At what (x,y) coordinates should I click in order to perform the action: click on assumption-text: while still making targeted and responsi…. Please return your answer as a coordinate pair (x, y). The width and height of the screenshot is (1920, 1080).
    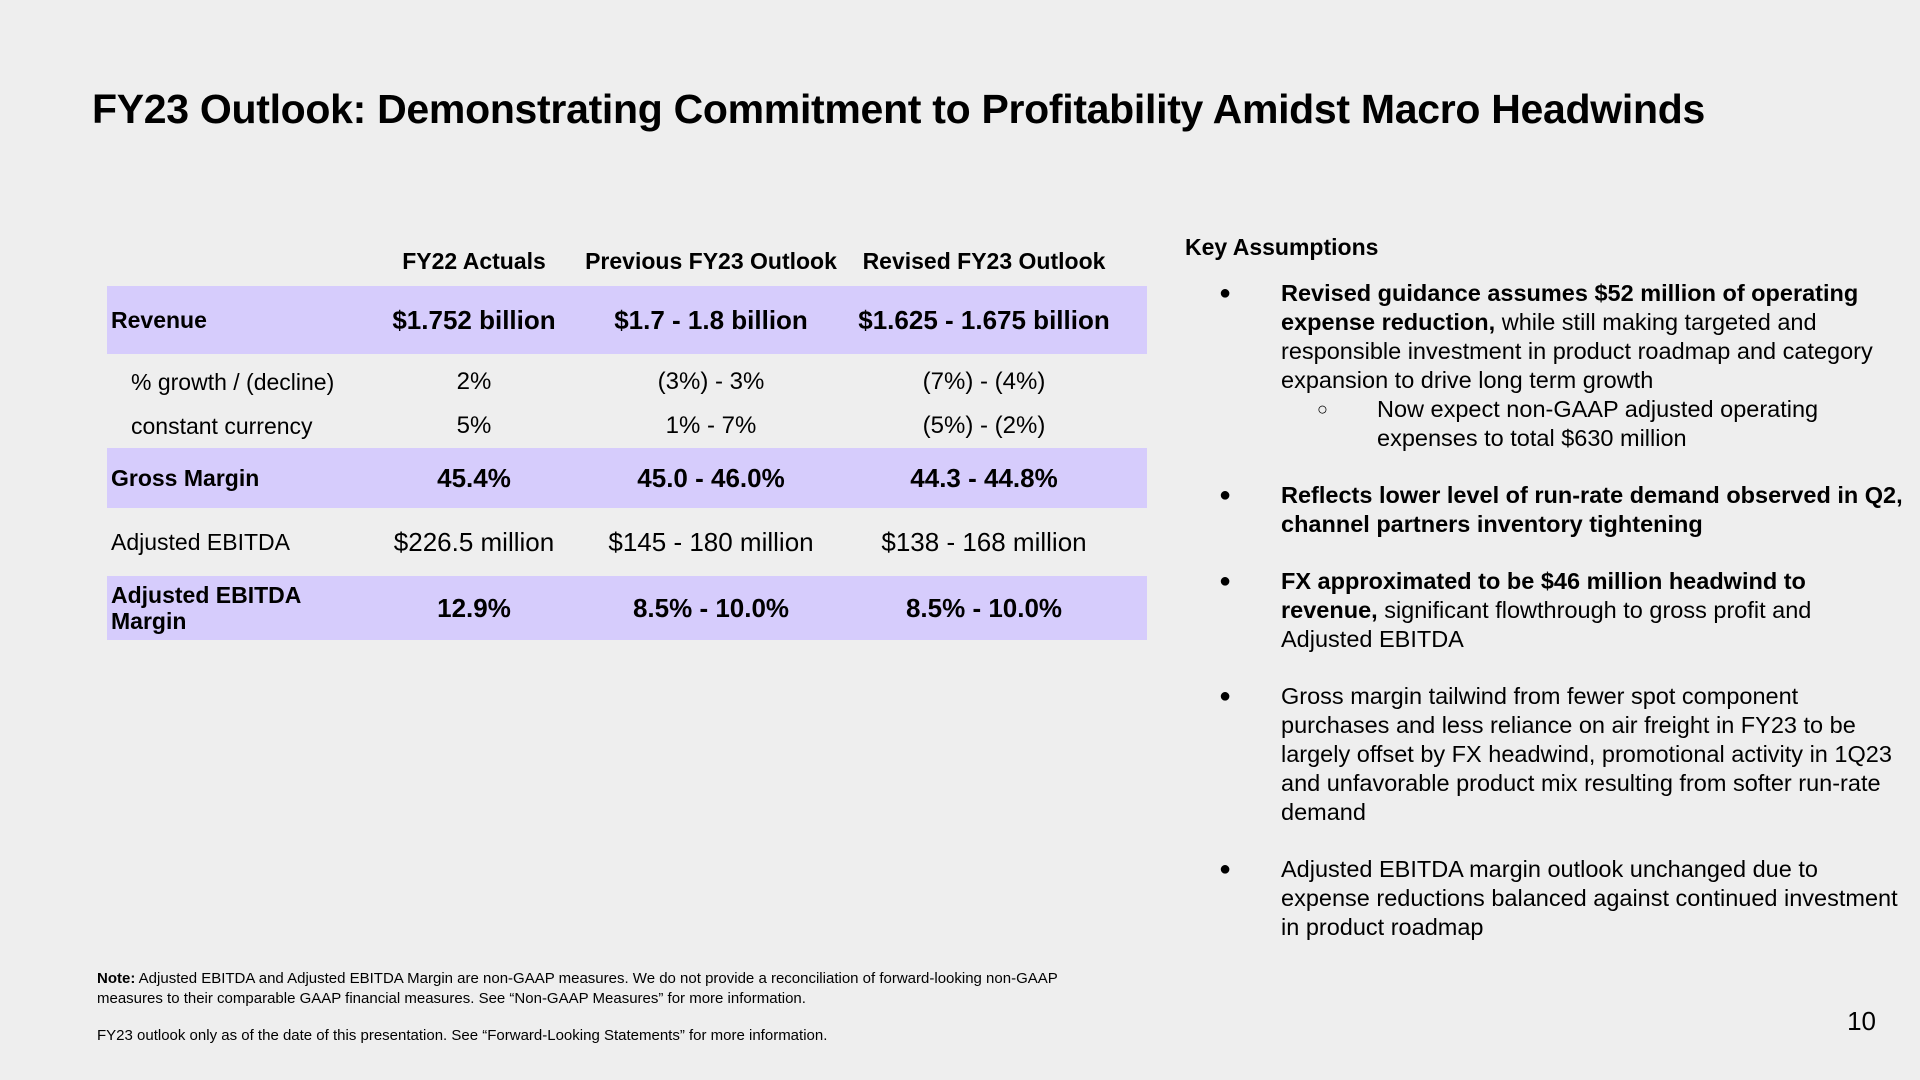
    Looking at the image, I should click on (1577, 351).